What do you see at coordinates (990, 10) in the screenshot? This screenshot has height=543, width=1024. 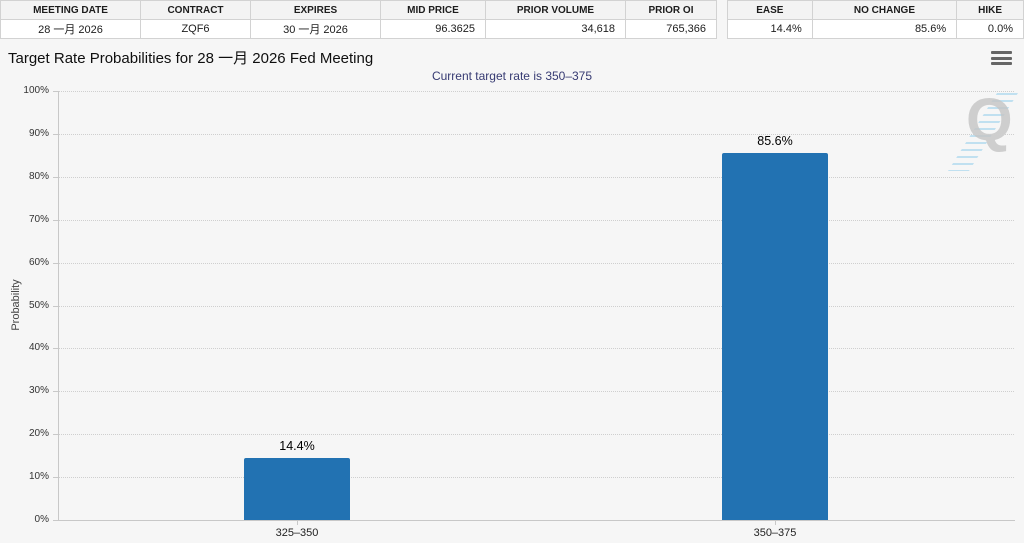 I see `header-hike: HIKE` at bounding box center [990, 10].